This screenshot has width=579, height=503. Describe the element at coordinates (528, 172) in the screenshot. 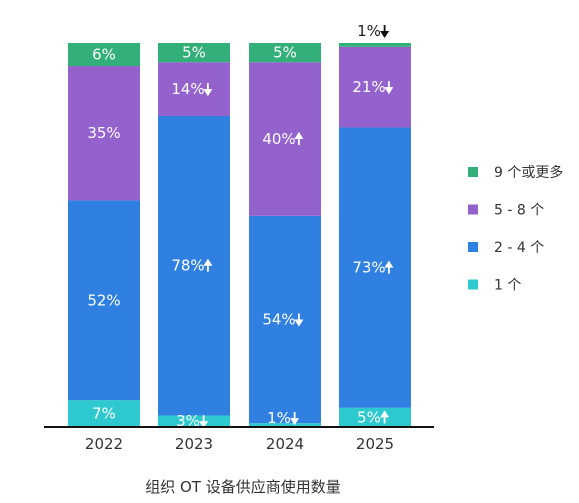

I see `legend-label: 9 个或更多` at that location.